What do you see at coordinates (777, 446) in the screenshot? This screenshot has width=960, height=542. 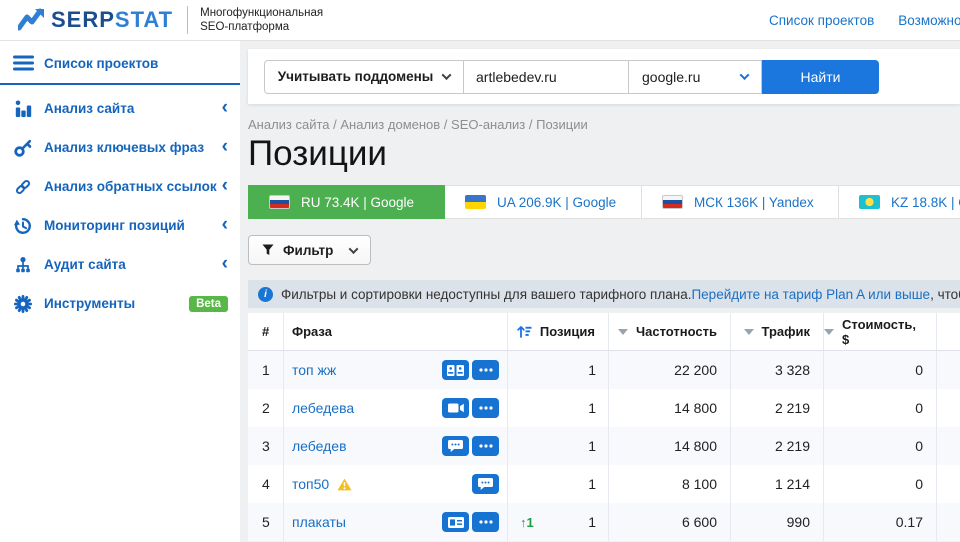 I see `traffic-value: 2 219` at bounding box center [777, 446].